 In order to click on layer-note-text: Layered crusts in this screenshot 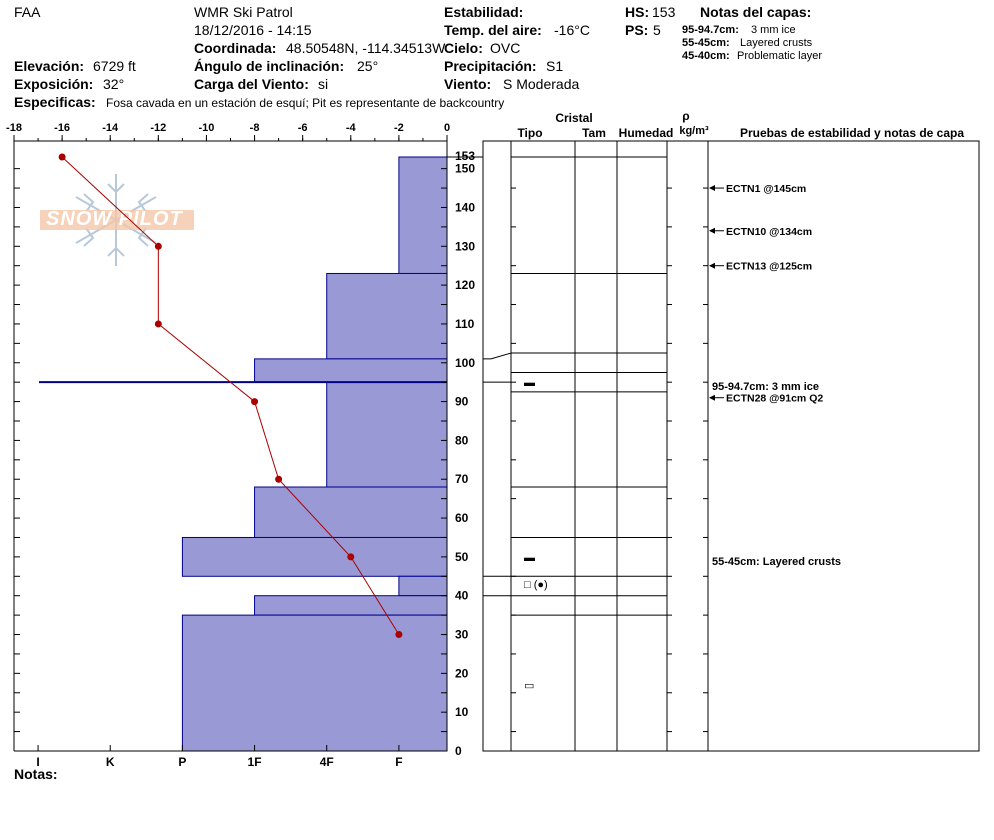, I will do `click(776, 43)`.